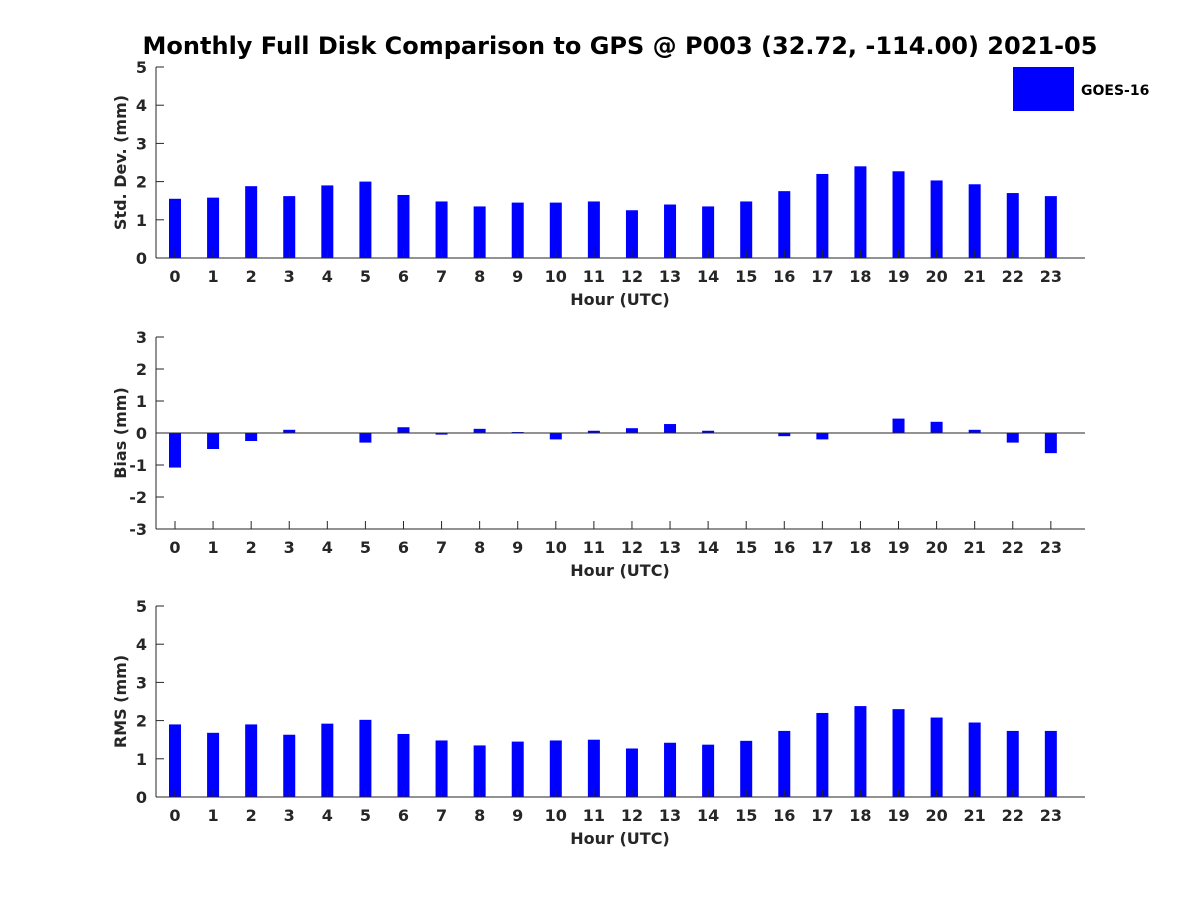 Image resolution: width=1200 pixels, height=900 pixels. Describe the element at coordinates (120, 701) in the screenshot. I see `rms-ylabel: RMS (mm)` at that location.